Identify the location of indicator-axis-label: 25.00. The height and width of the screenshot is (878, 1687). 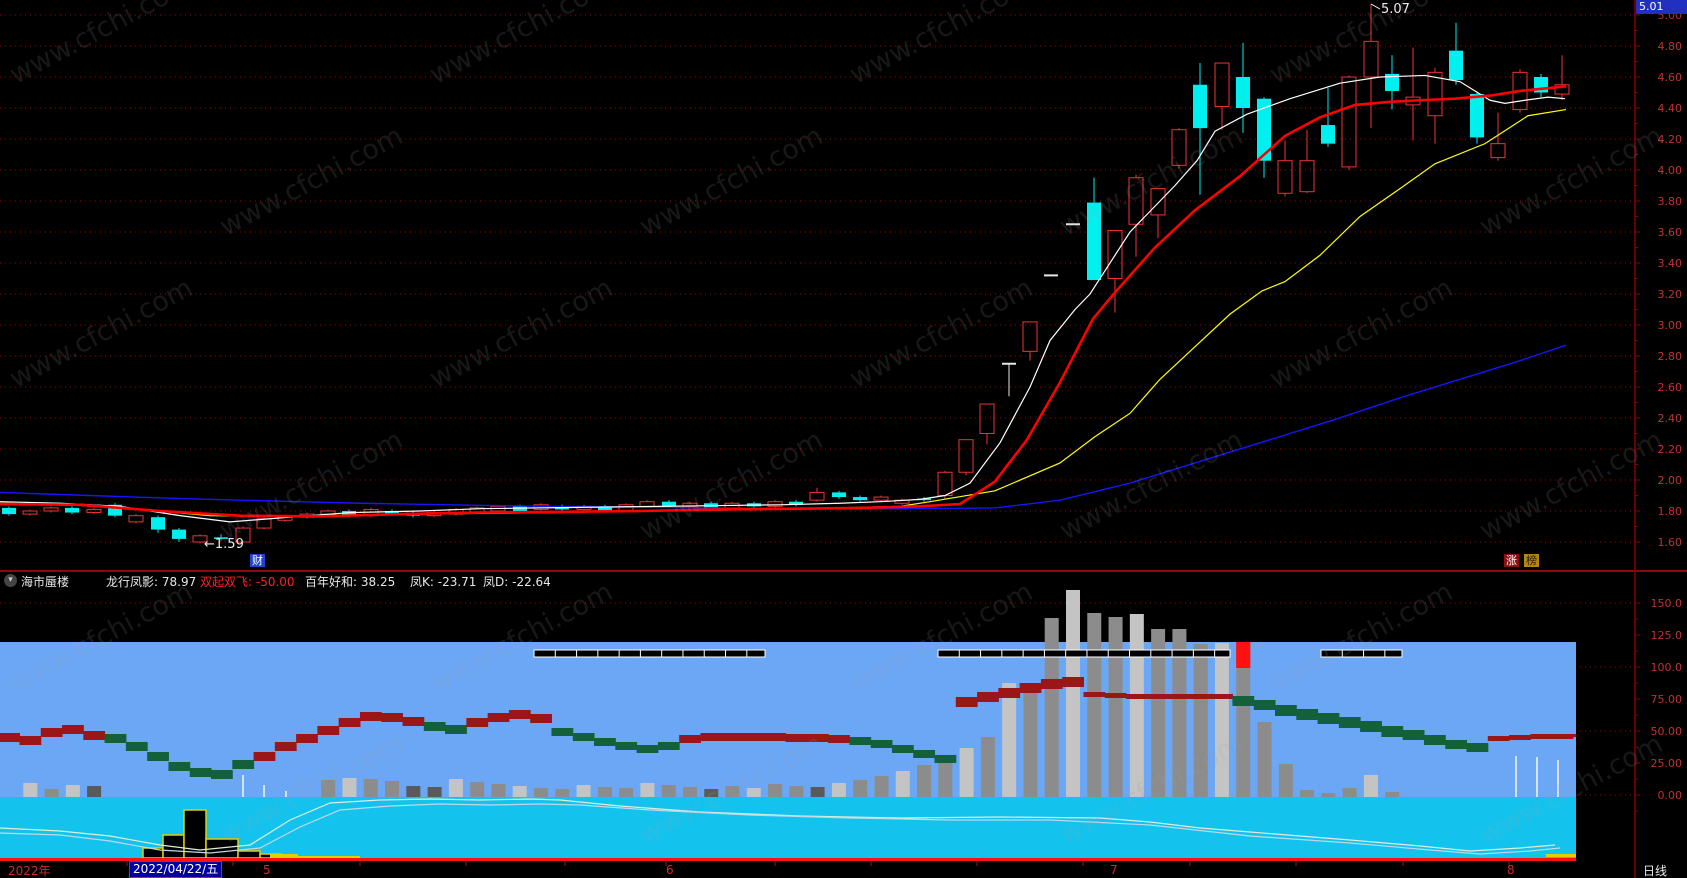
(1667, 763).